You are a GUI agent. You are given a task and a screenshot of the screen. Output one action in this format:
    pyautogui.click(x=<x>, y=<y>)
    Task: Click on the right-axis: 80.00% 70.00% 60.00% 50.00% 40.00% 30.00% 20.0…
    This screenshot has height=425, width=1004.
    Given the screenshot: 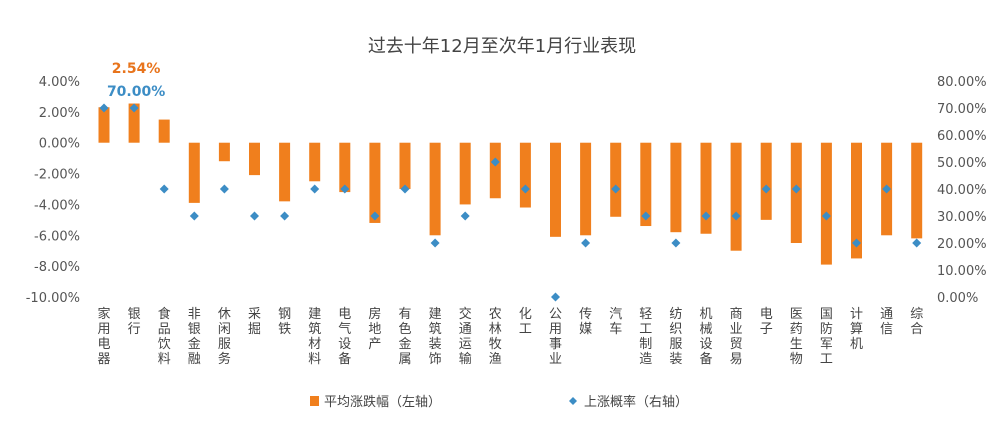 What is the action you would take?
    pyautogui.click(x=962, y=190)
    